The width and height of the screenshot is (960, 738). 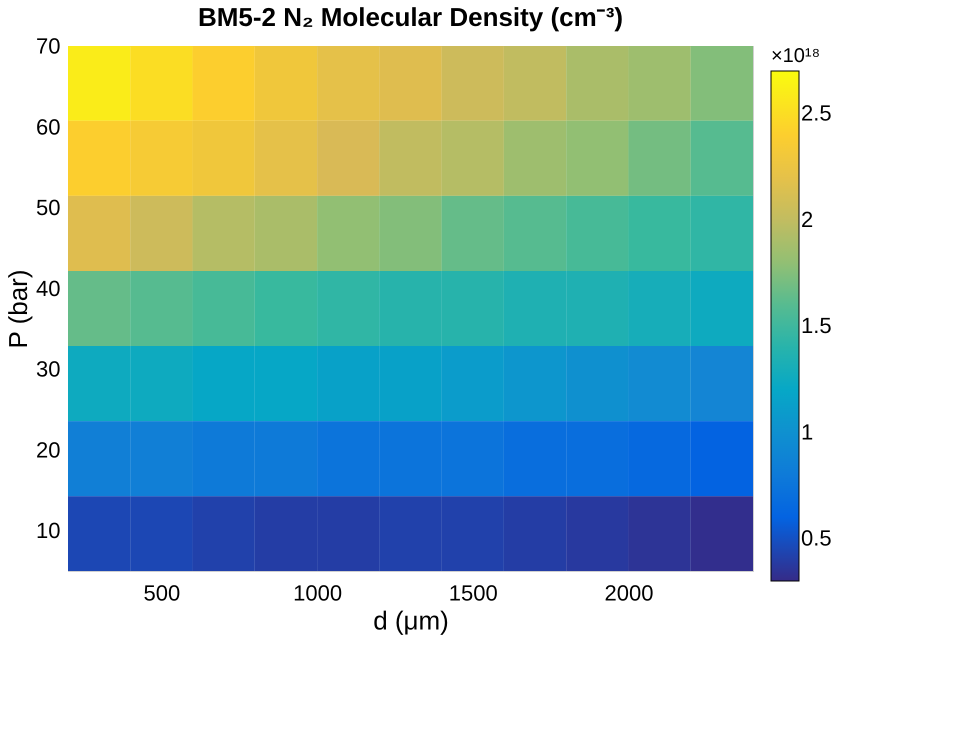 What do you see at coordinates (807, 219) in the screenshot?
I see `color-bar-label: 2` at bounding box center [807, 219].